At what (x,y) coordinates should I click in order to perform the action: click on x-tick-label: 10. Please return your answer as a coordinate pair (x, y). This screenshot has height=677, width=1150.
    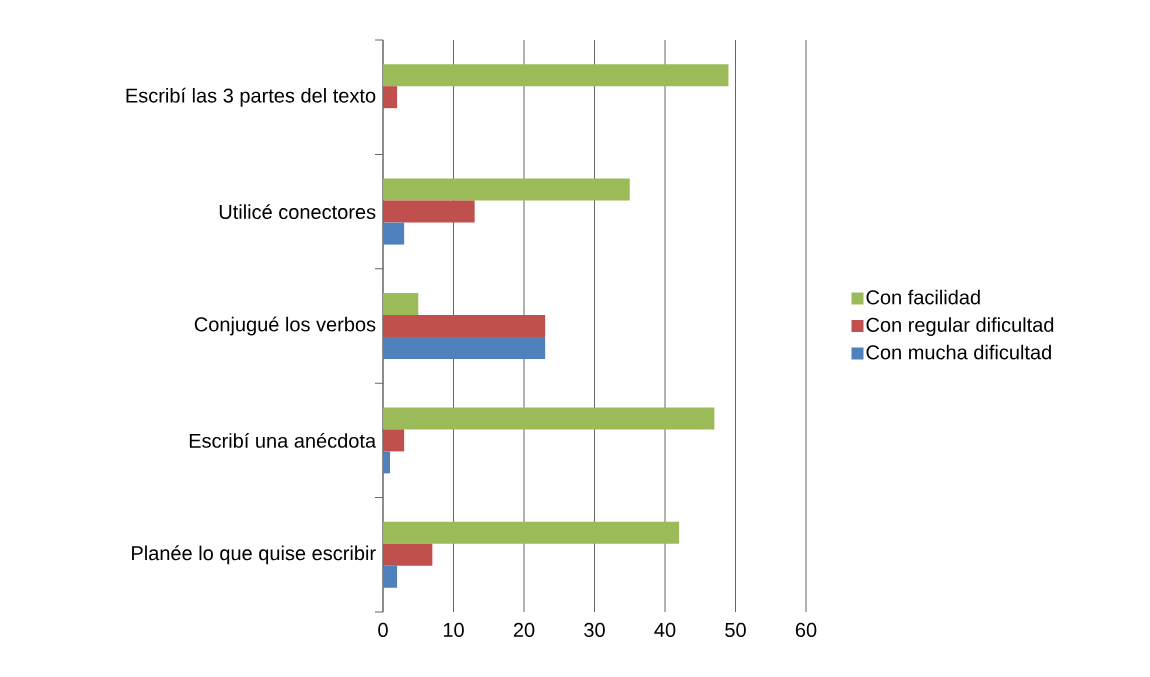
    Looking at the image, I should click on (453, 630).